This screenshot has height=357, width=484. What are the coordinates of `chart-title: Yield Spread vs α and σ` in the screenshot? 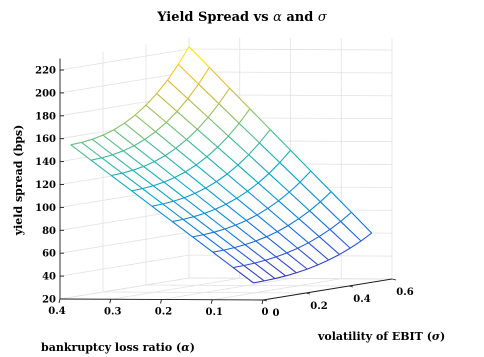 It's located at (242, 17).